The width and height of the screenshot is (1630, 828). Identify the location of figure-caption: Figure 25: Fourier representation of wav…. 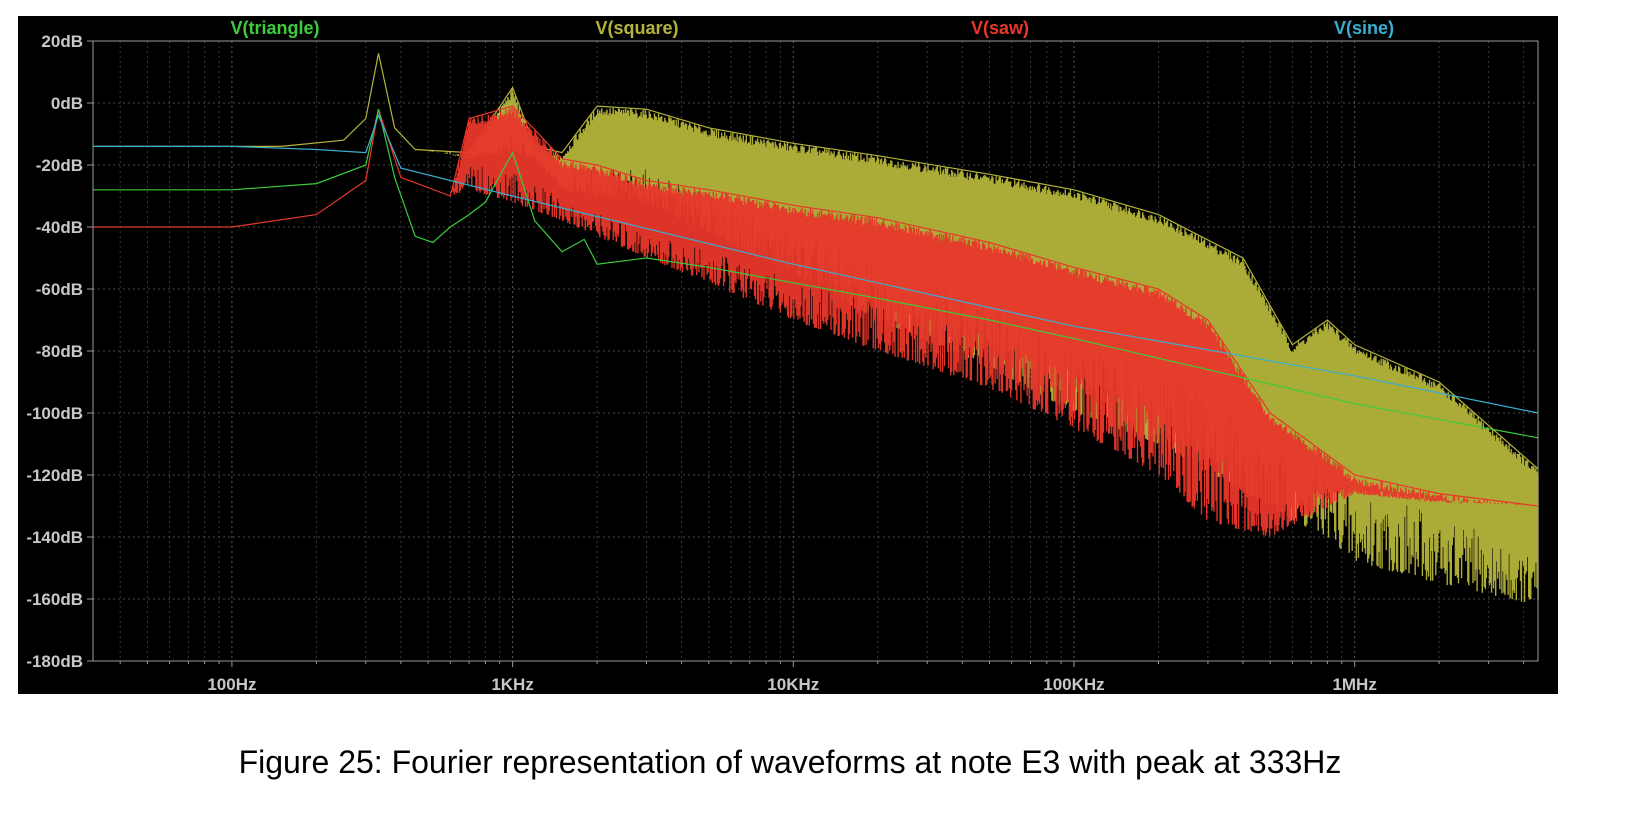
(790, 762).